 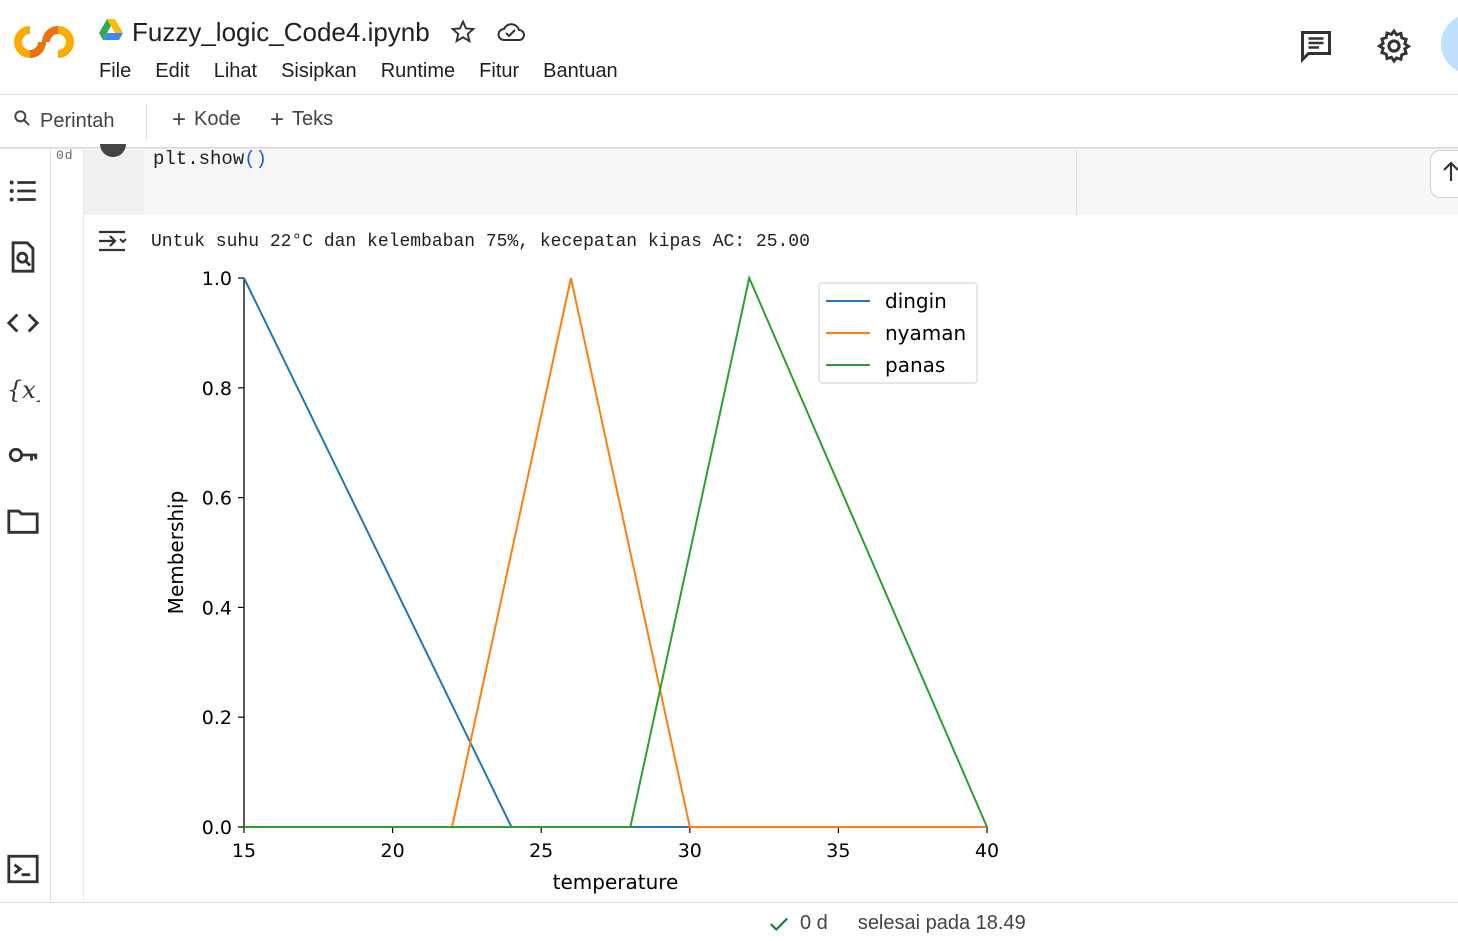 What do you see at coordinates (729, 902) in the screenshot?
I see `status-divider` at bounding box center [729, 902].